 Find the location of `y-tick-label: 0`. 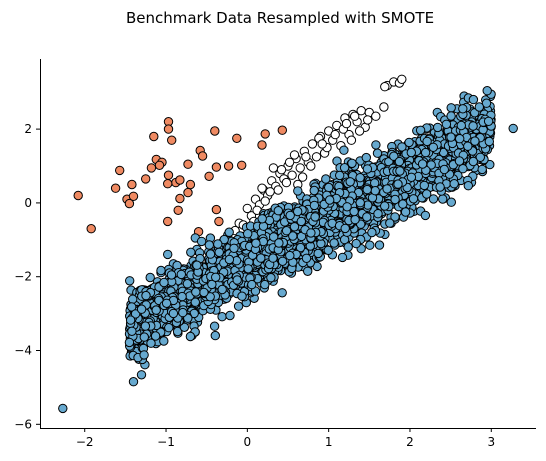

y-tick-label: 0 is located at coordinates (28, 203).